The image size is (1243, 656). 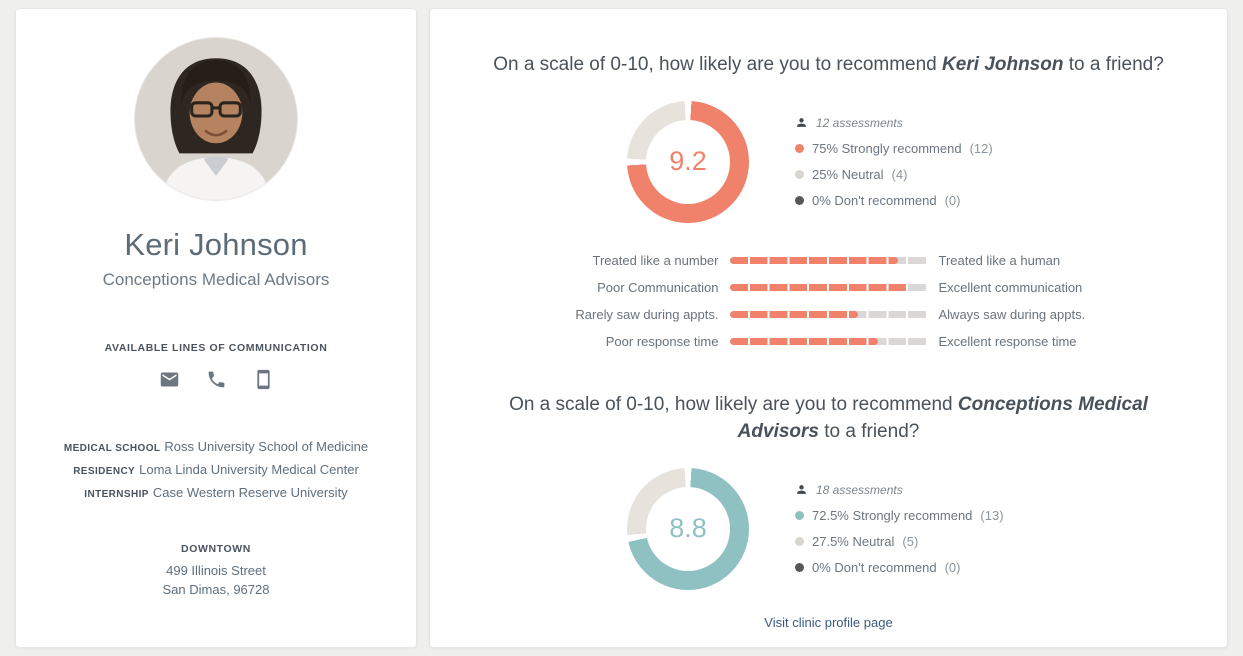 What do you see at coordinates (1007, 341) in the screenshot?
I see `scale-right-label: Excellent response time` at bounding box center [1007, 341].